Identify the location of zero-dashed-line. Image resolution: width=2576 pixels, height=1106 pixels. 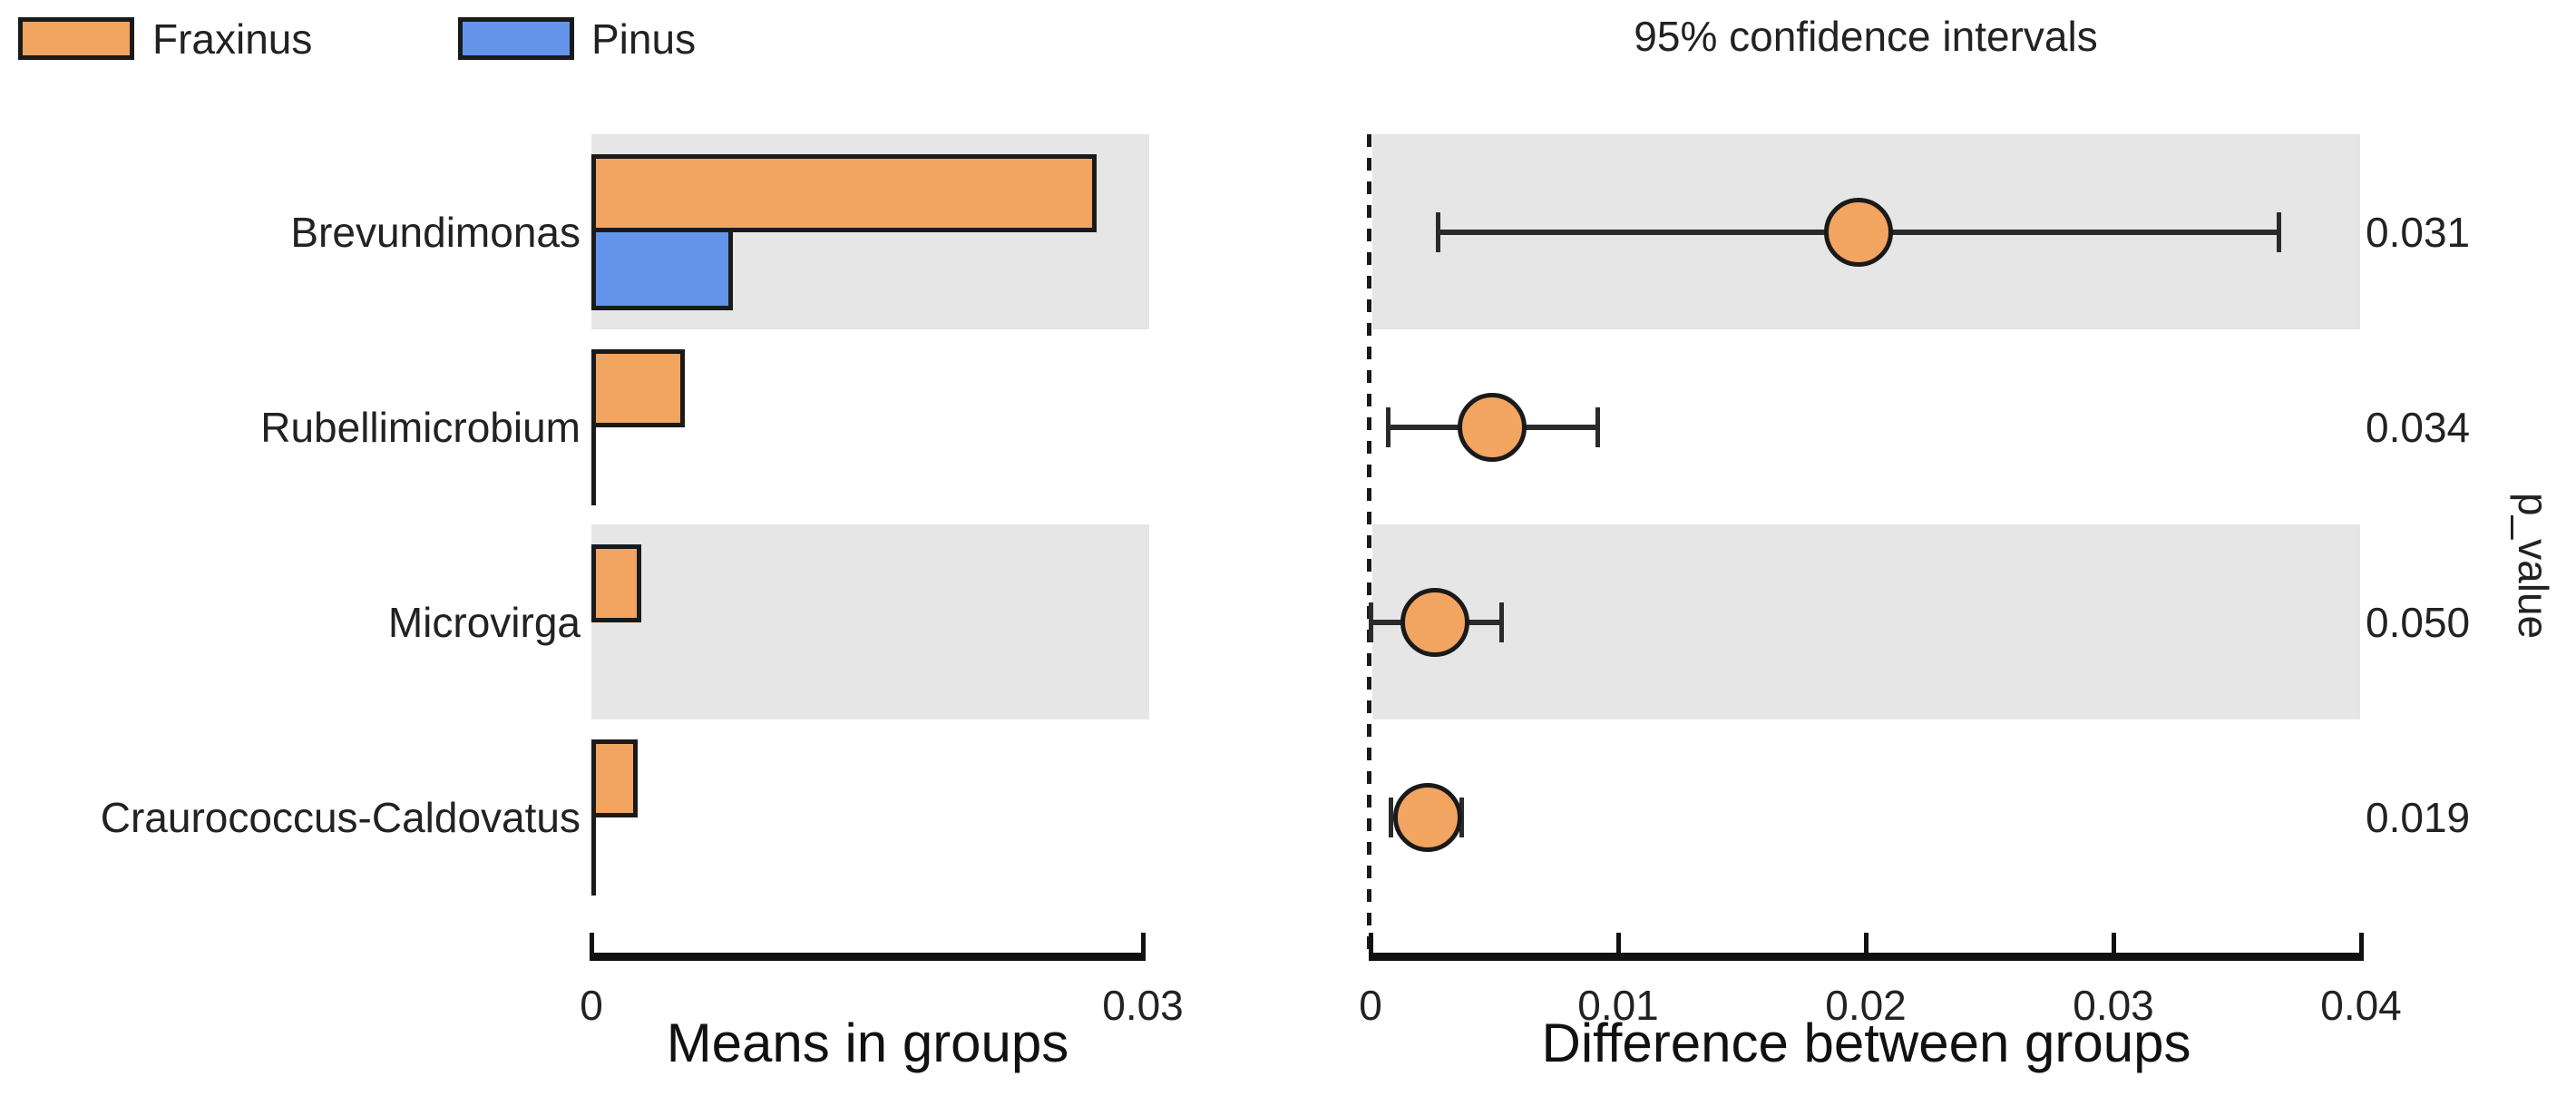
(1369, 543).